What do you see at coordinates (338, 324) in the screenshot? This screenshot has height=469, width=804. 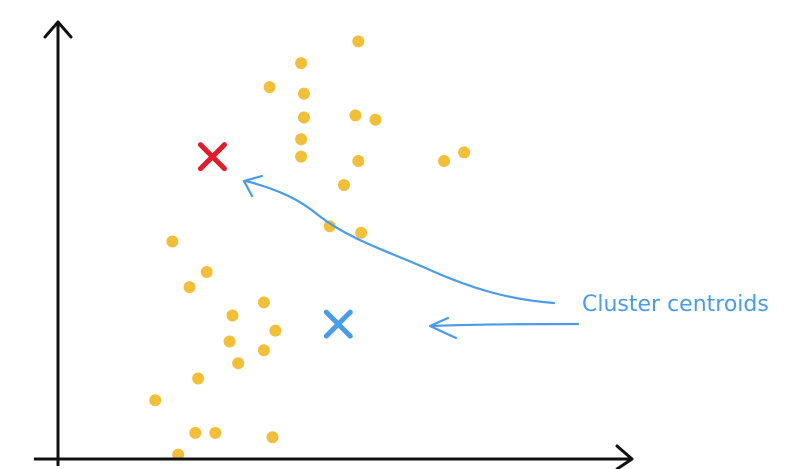 I see `centroid-2-cross` at bounding box center [338, 324].